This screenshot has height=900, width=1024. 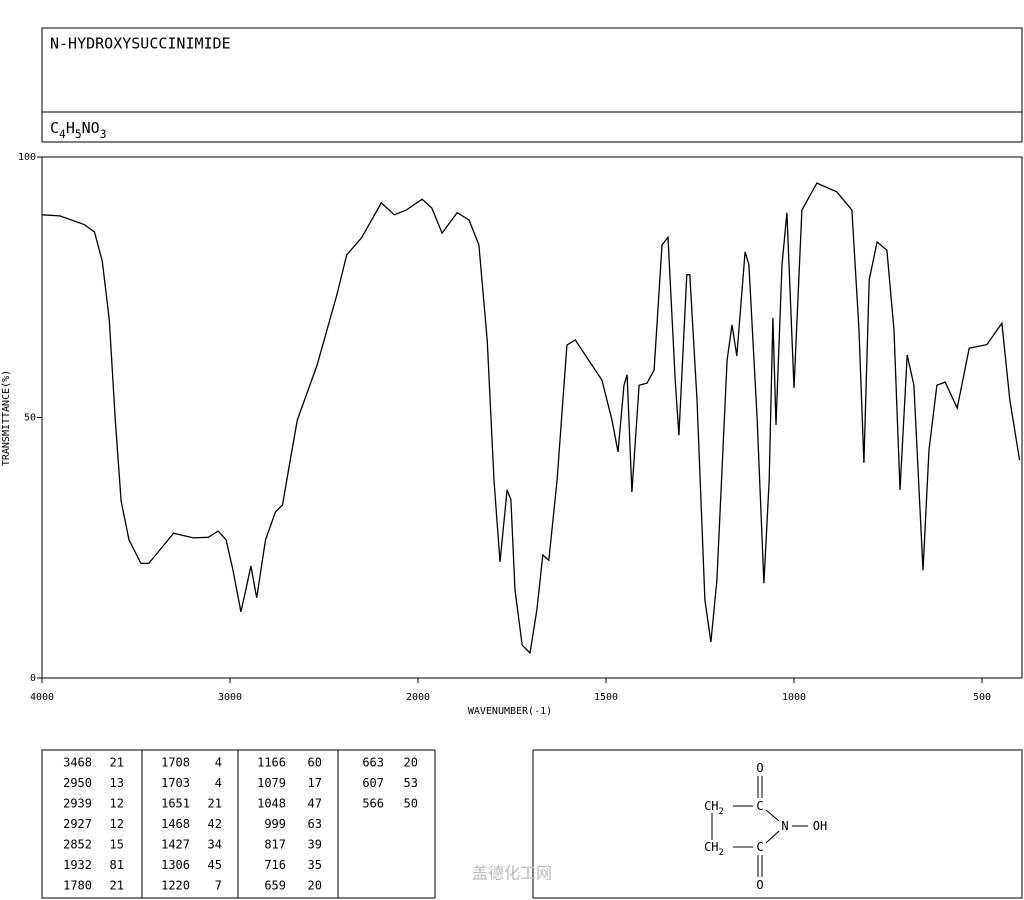 I want to click on structure-box, so click(x=777, y=824).